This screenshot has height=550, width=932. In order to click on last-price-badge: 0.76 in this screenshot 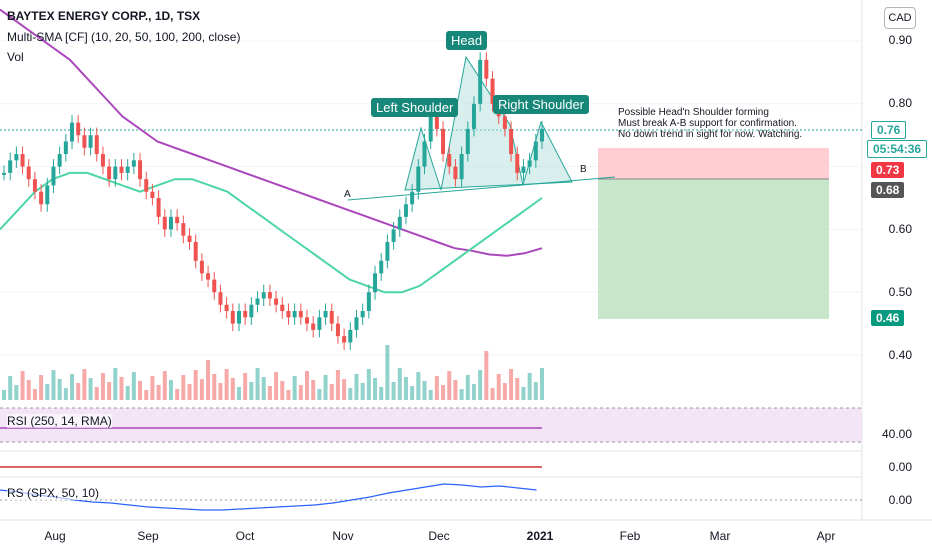, I will do `click(889, 130)`.